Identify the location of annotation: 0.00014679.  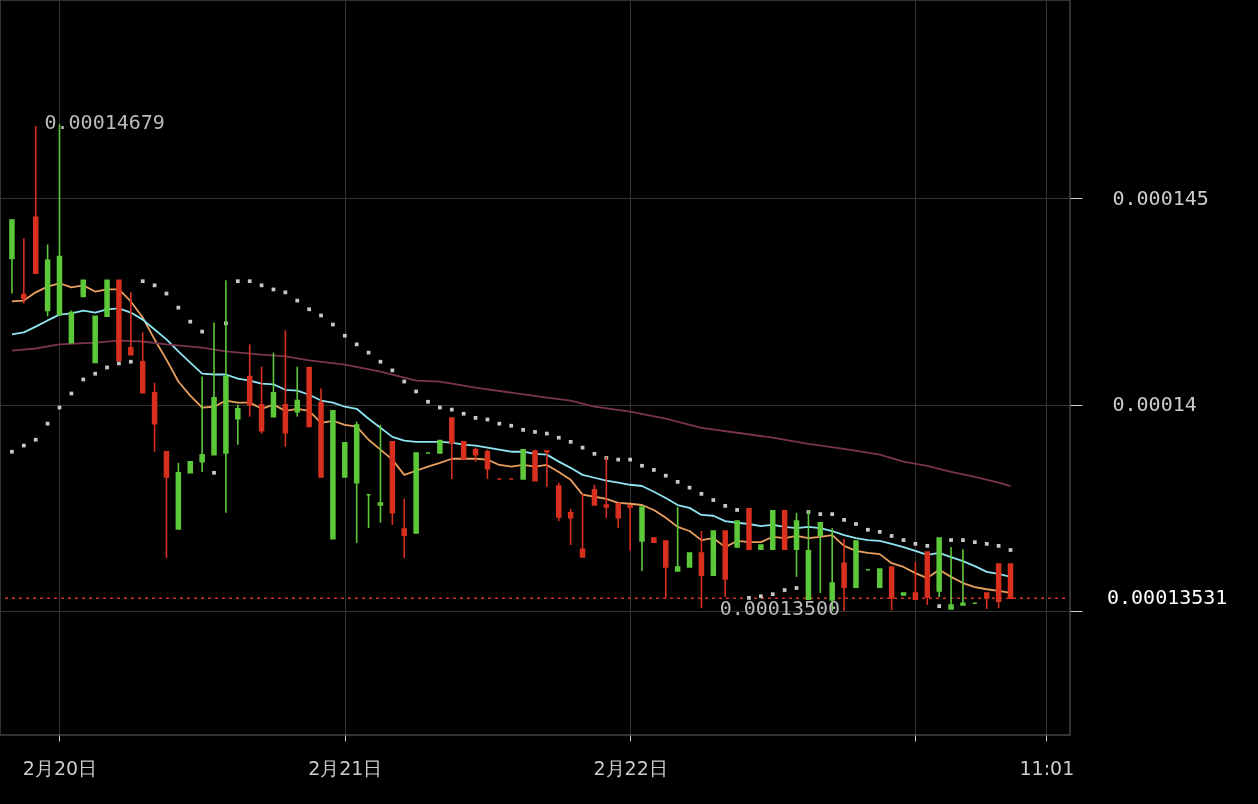
(104, 122).